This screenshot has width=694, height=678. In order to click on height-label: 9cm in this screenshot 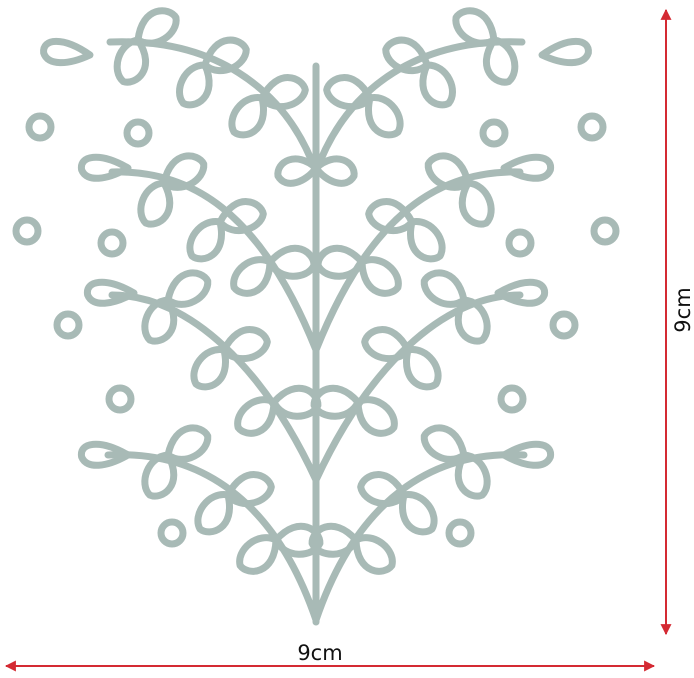, I will do `click(682, 309)`.